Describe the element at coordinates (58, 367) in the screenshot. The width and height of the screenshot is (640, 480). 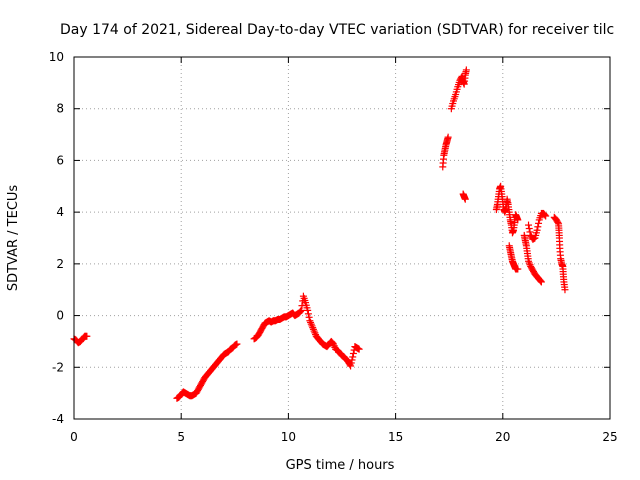
I see `y-tick-label: -2` at that location.